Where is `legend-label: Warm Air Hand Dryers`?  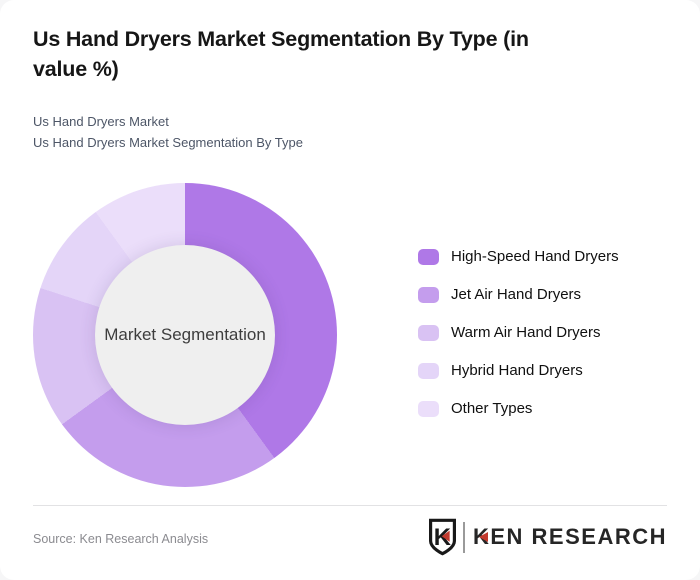 legend-label: Warm Air Hand Dryers is located at coordinates (526, 332).